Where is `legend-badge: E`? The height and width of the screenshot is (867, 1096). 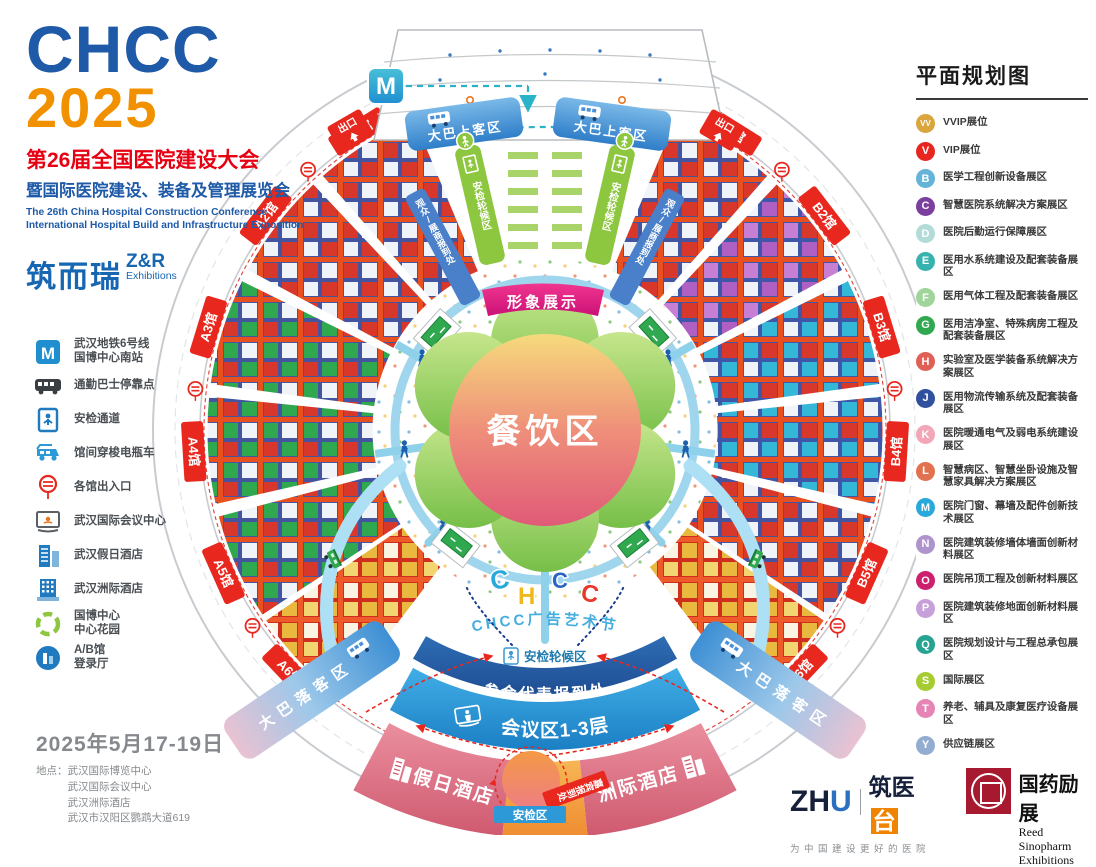 legend-badge: E is located at coordinates (925, 261).